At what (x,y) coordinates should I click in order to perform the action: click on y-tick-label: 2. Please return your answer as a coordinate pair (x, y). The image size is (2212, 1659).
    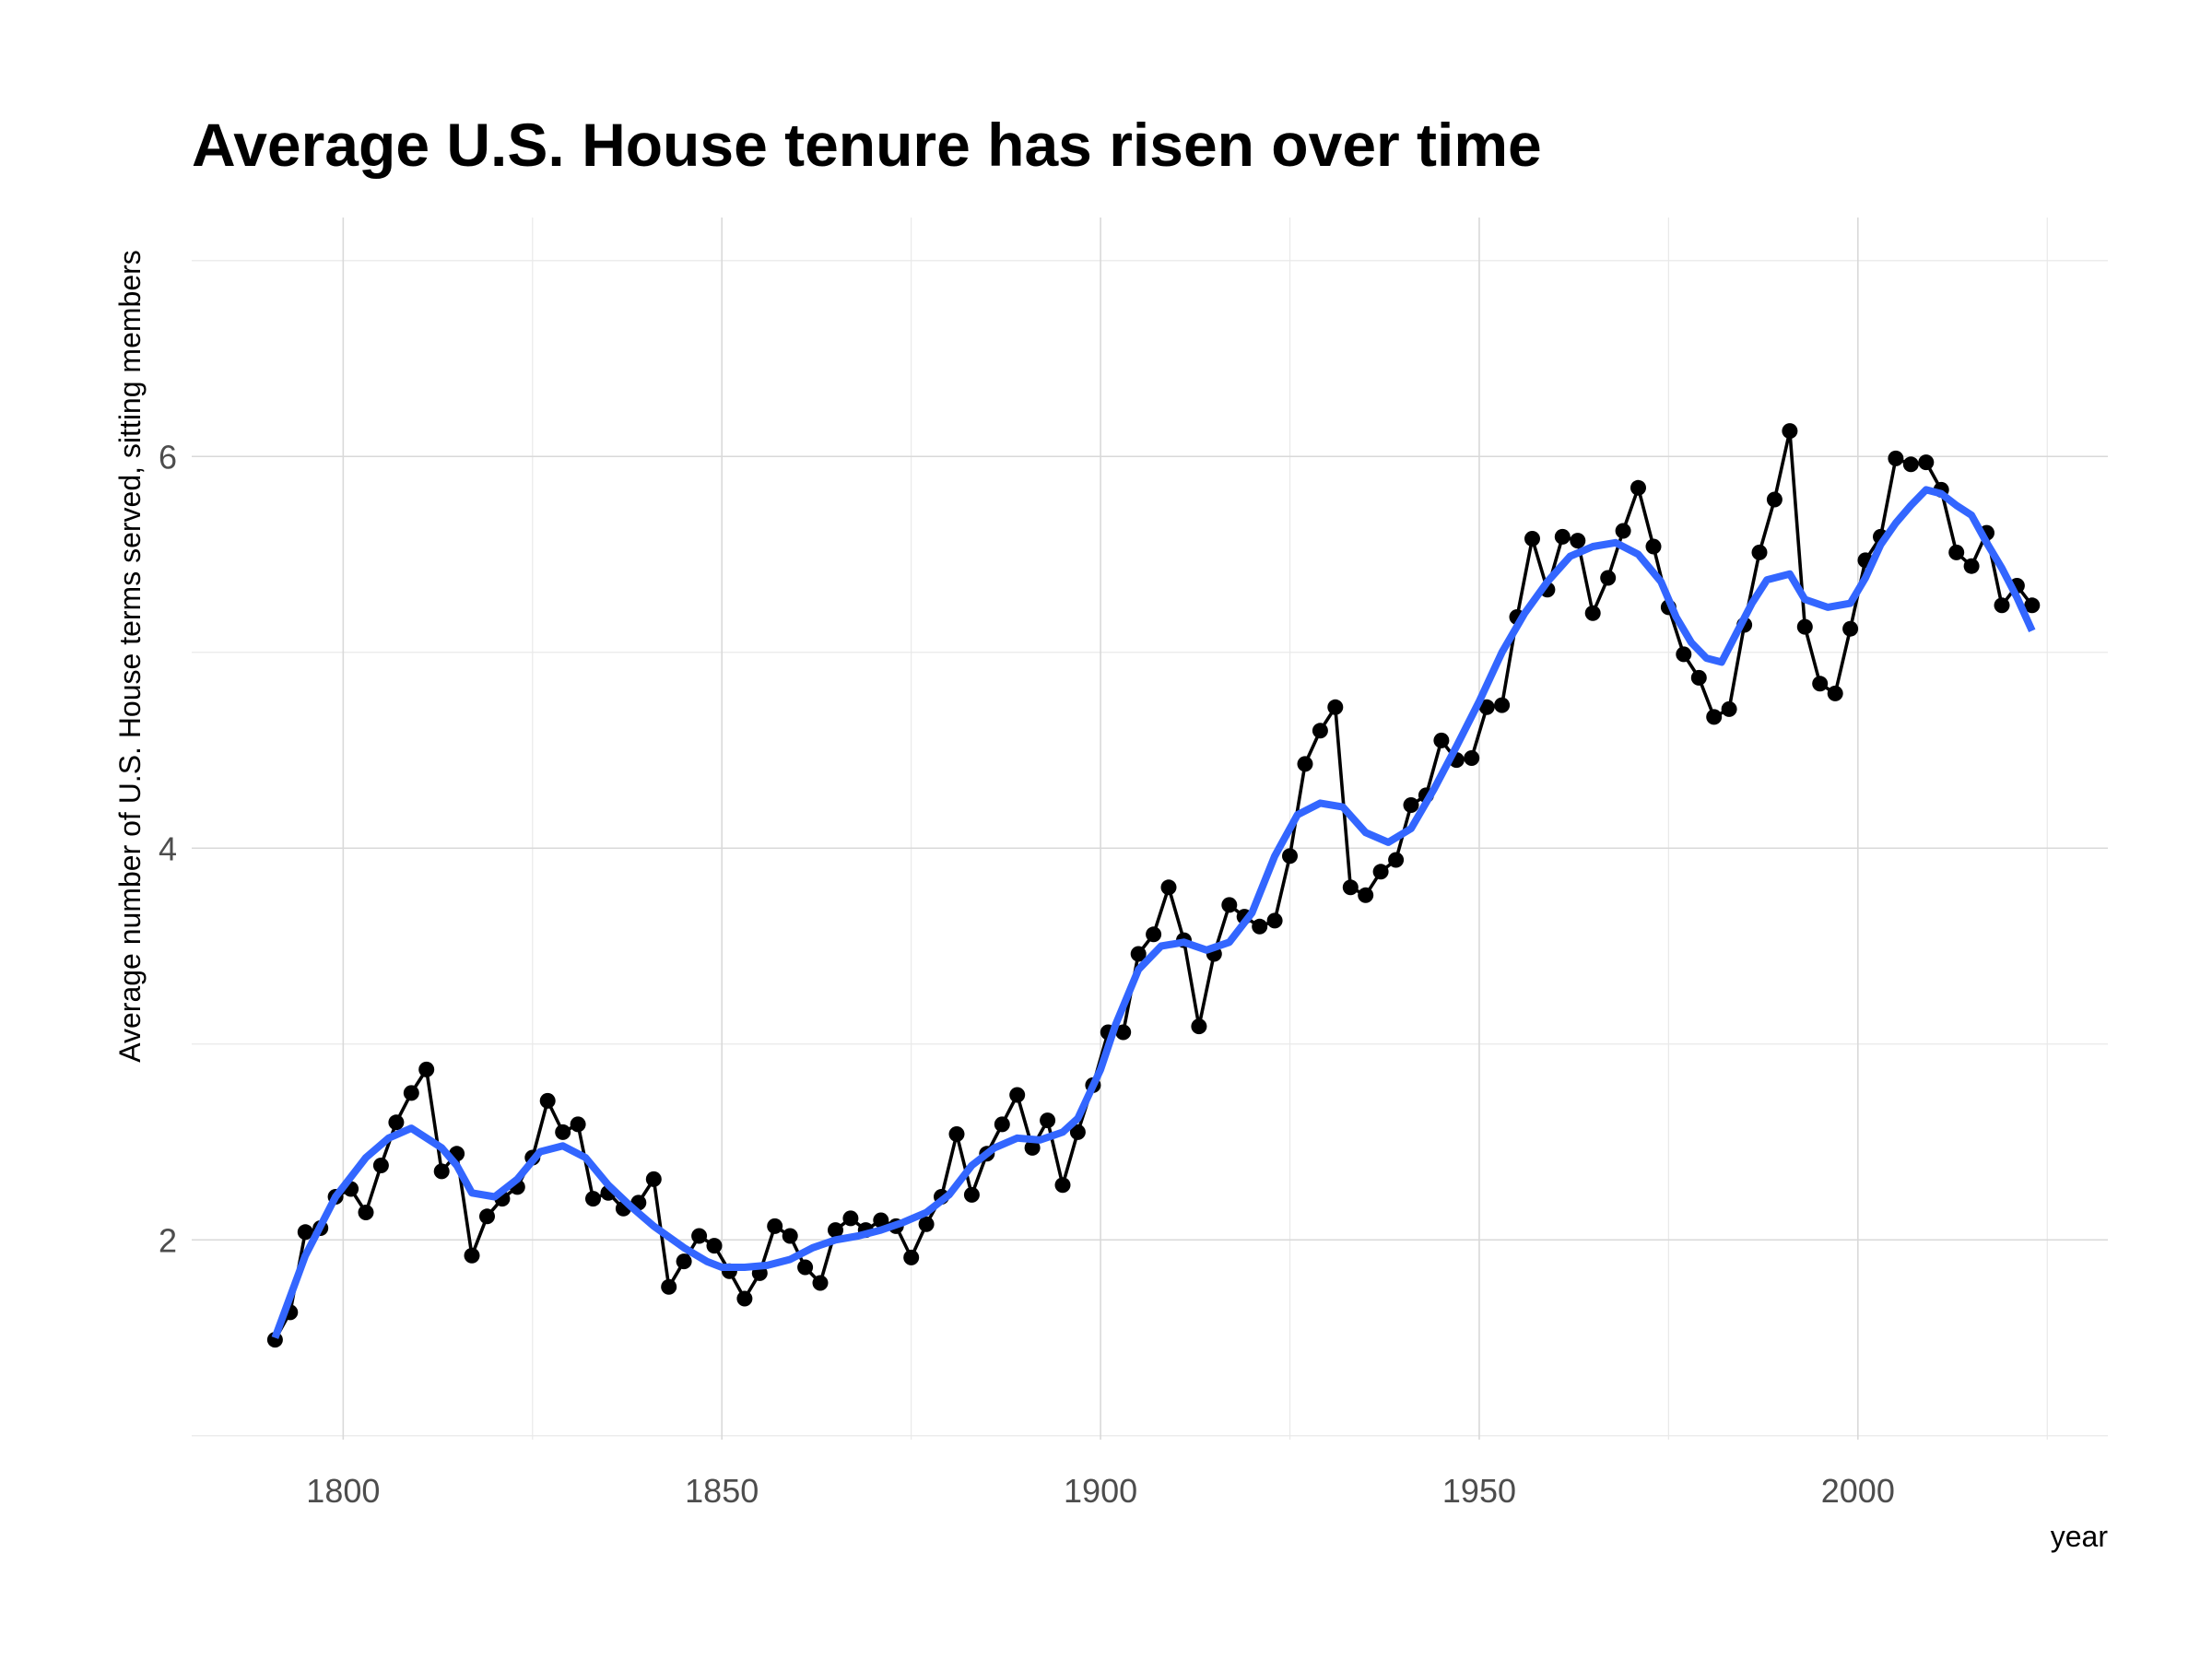
    Looking at the image, I should click on (168, 1240).